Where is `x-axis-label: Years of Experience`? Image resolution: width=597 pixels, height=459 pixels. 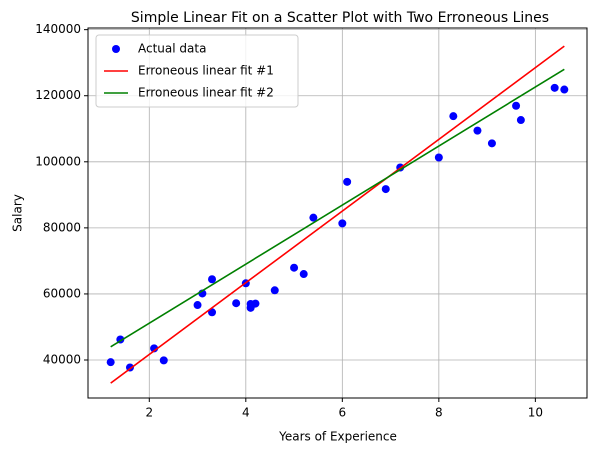 x-axis-label: Years of Experience is located at coordinates (337, 437).